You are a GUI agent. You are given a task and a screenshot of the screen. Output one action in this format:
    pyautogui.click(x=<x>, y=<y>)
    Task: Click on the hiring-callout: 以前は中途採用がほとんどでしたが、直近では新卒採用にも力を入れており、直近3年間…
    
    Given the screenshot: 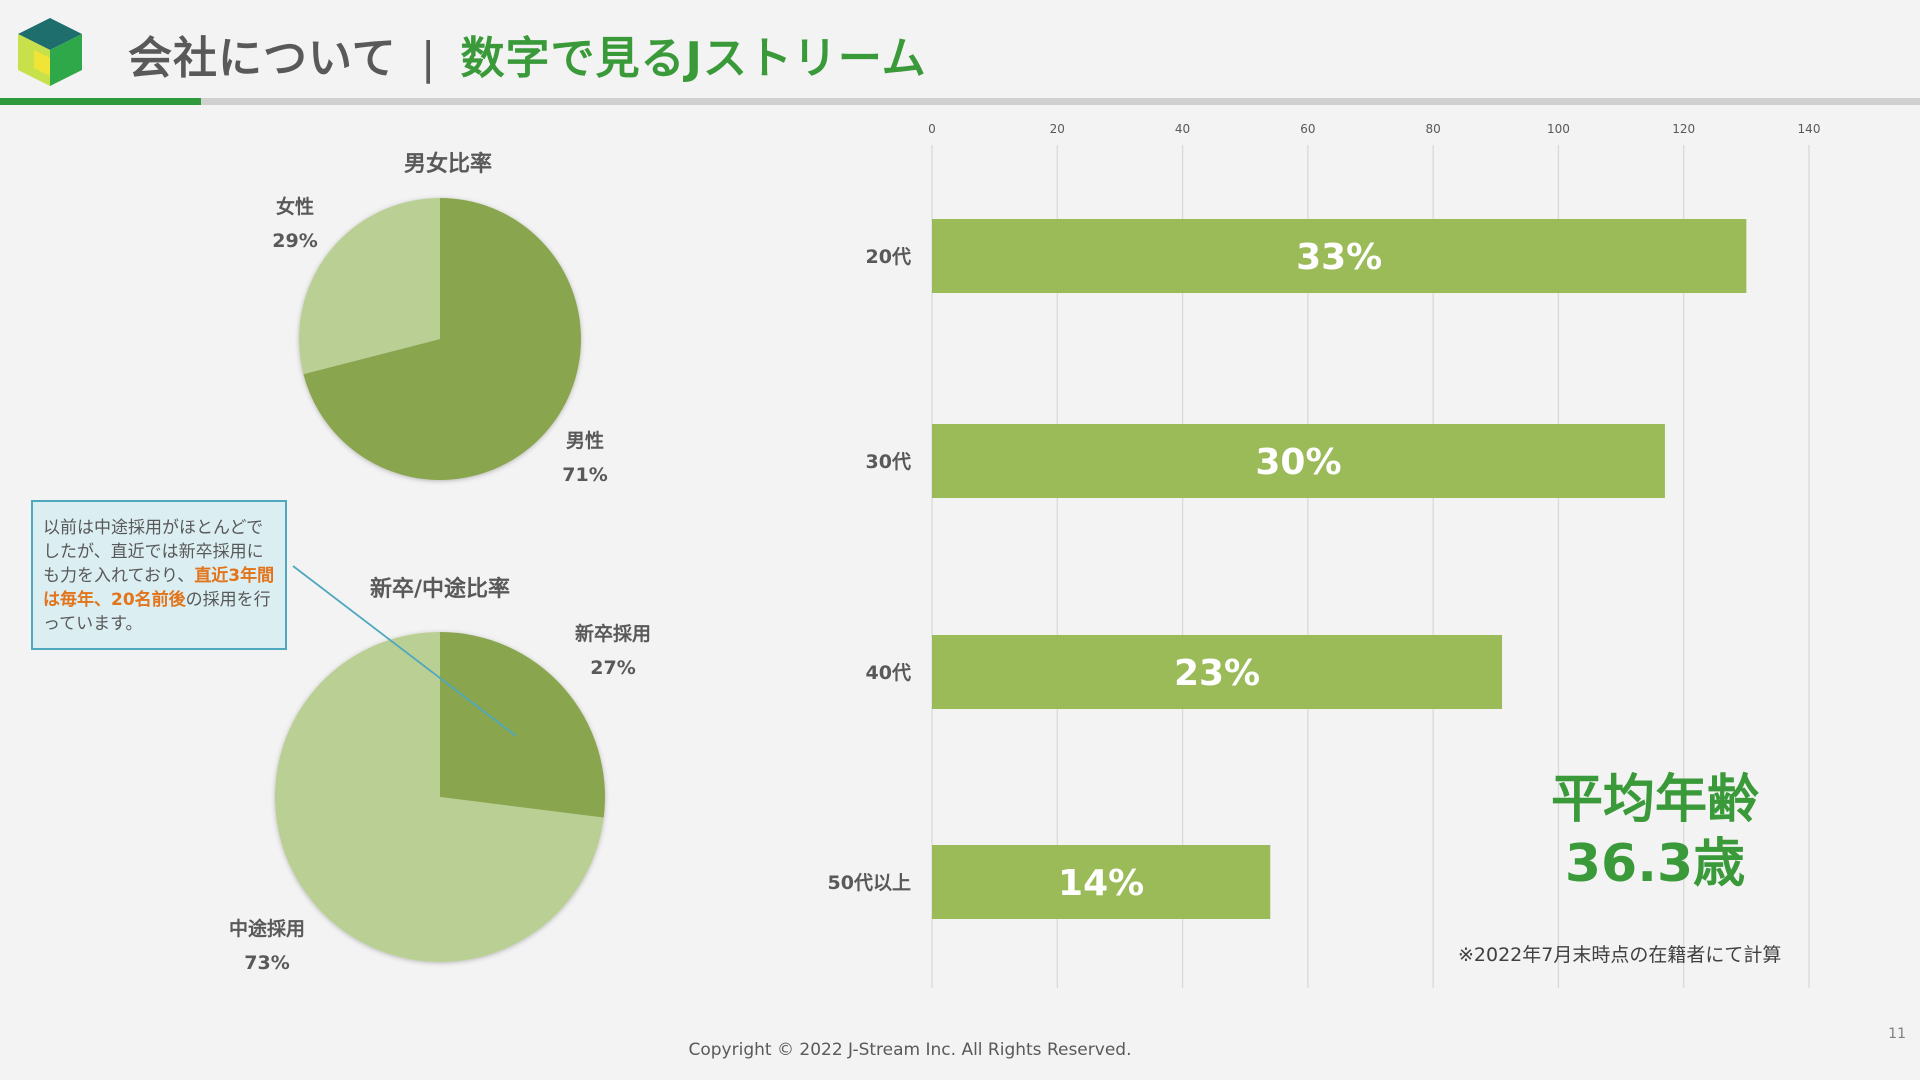 What is the action you would take?
    pyautogui.click(x=159, y=575)
    